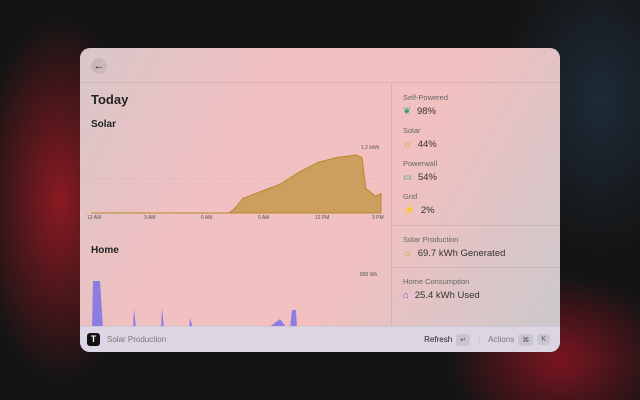 This screenshot has width=640, height=400. I want to click on stat-label: Powerwall, so click(420, 163).